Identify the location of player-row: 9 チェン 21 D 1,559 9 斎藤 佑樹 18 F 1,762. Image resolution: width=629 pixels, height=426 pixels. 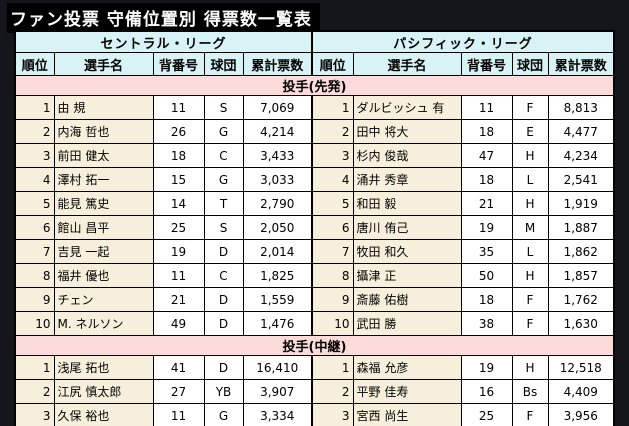
(314, 299).